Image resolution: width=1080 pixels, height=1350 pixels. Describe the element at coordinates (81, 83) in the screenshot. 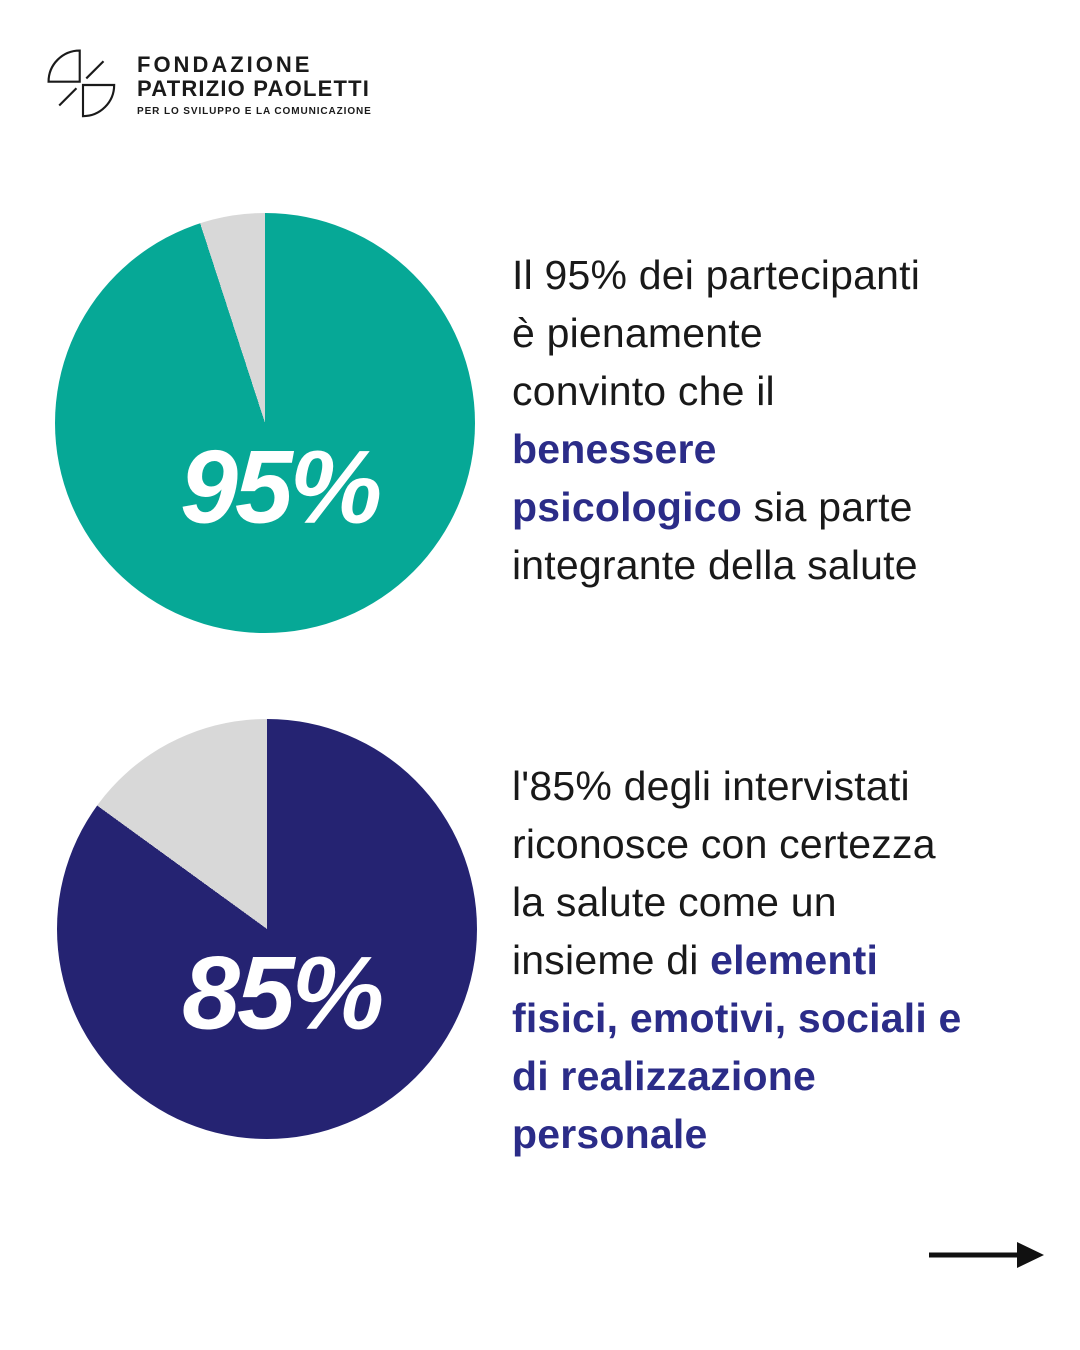

I see `pinwheel-logo-icon` at that location.